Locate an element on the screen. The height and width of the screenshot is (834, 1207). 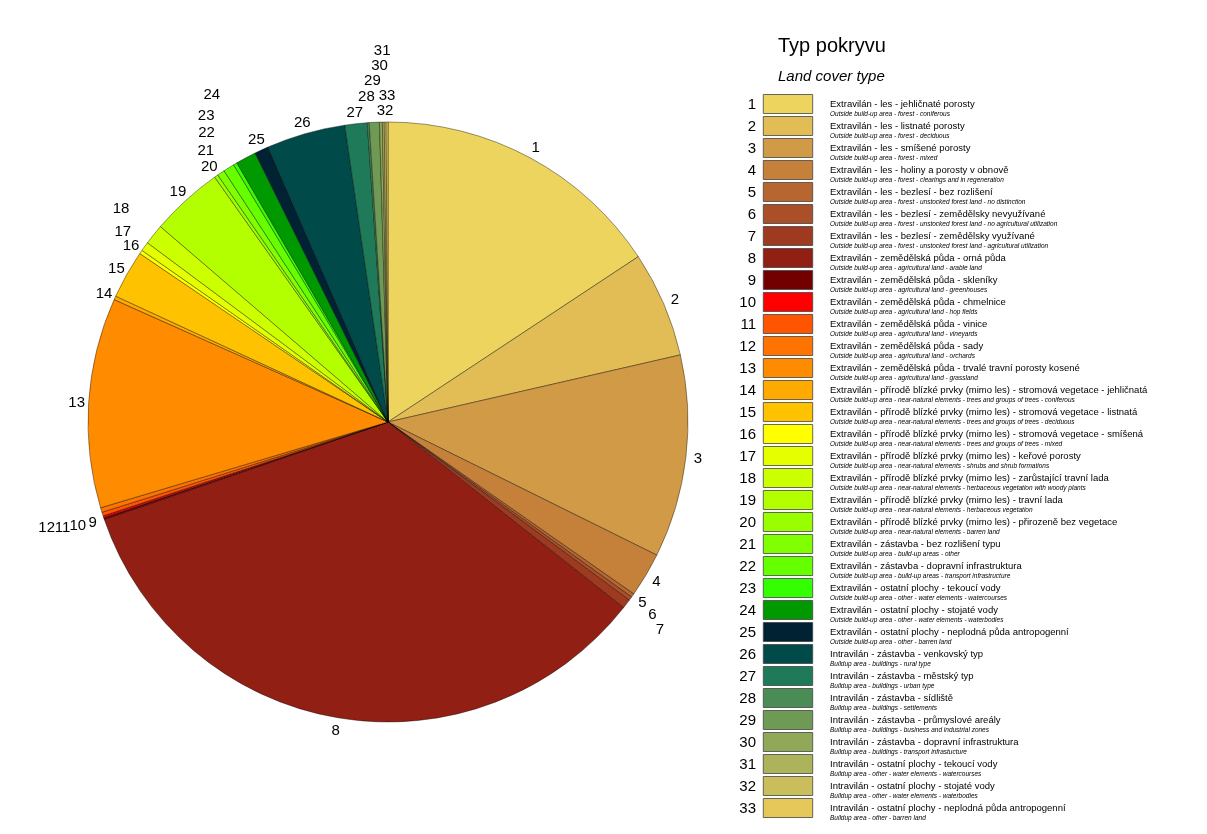
slice-label: 10 is located at coordinates (78, 525).